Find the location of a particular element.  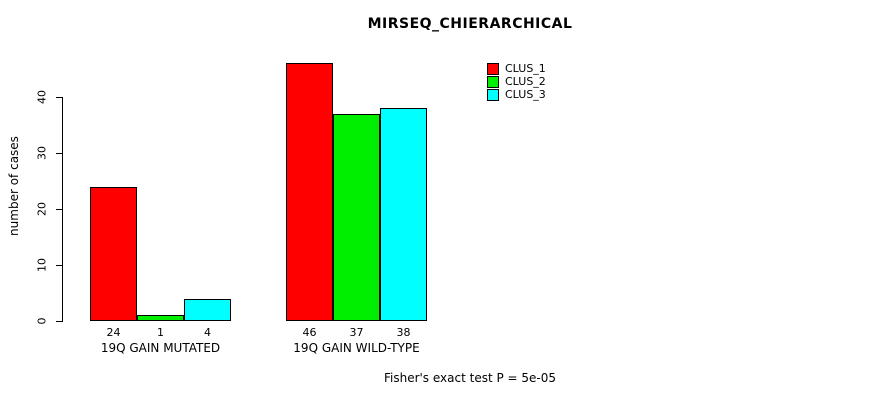

bar-value-label: 37 is located at coordinates (356, 332).